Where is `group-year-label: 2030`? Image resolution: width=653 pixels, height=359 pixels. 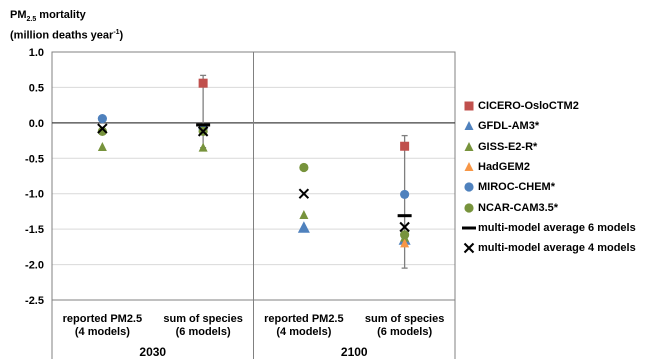 group-year-label: 2030 is located at coordinates (152, 352).